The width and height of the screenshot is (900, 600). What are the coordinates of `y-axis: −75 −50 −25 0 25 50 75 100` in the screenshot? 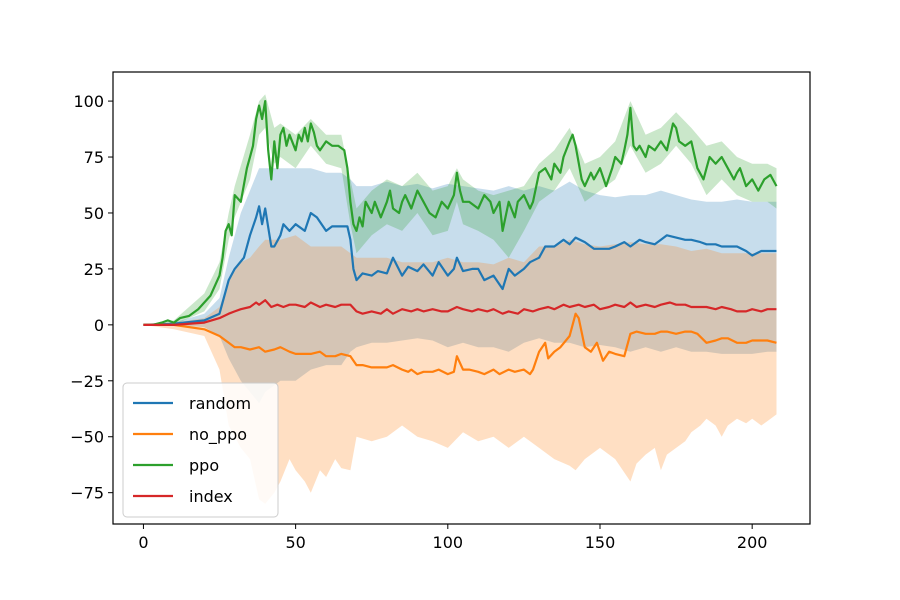 It's located at (91, 297).